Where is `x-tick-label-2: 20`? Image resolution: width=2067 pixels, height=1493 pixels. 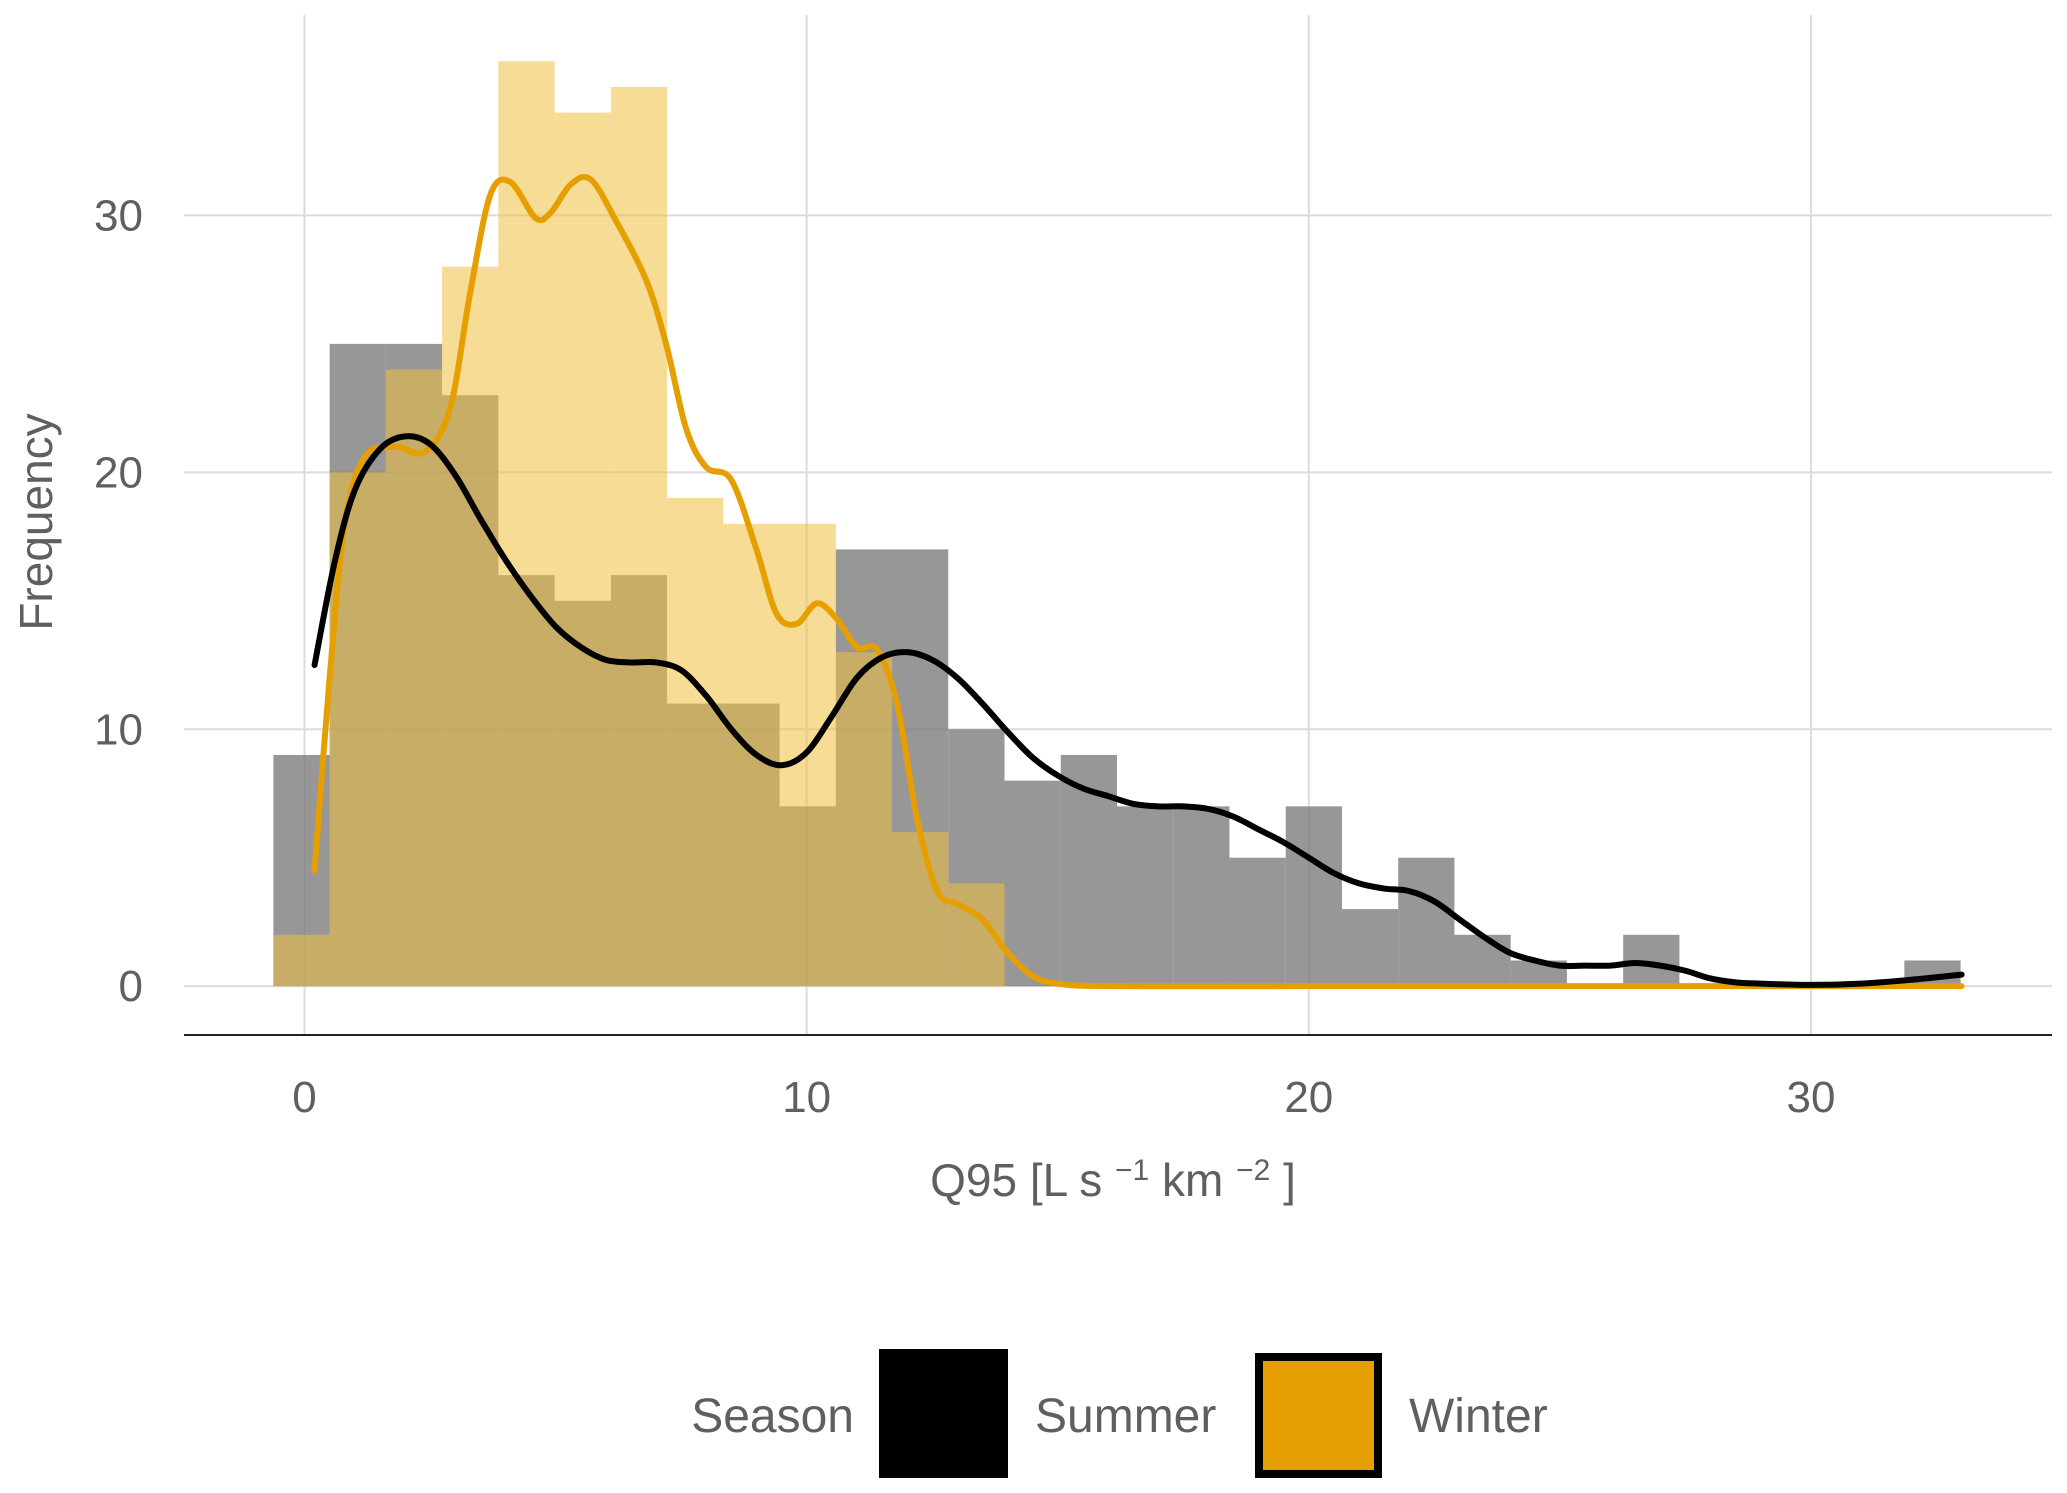 x-tick-label-2: 20 is located at coordinates (1308, 1097).